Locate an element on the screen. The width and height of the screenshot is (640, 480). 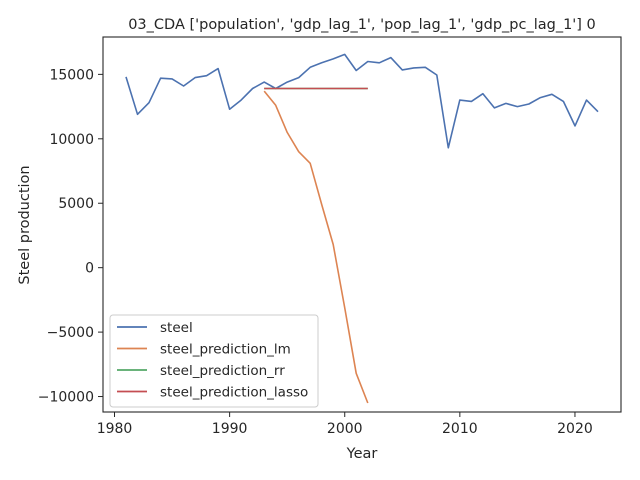
y-axis-label: Steel production is located at coordinates (25, 224).